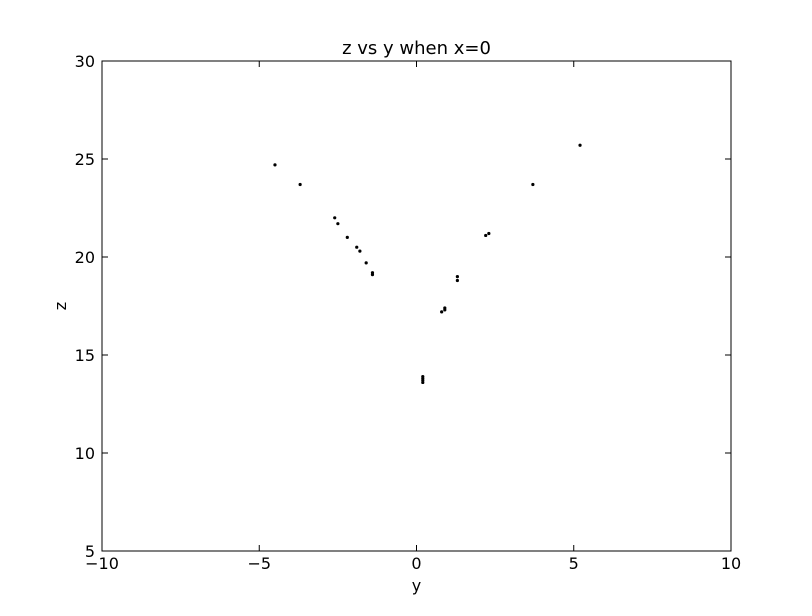 Image resolution: width=812 pixels, height=616 pixels. Describe the element at coordinates (85, 61) in the screenshot. I see `y-tick-label: 30` at that location.